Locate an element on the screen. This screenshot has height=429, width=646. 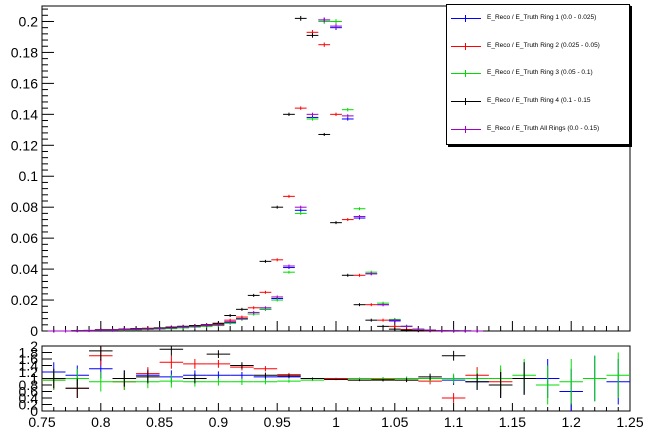
ratio-x-tick-label: 1.2 is located at coordinates (571, 421).